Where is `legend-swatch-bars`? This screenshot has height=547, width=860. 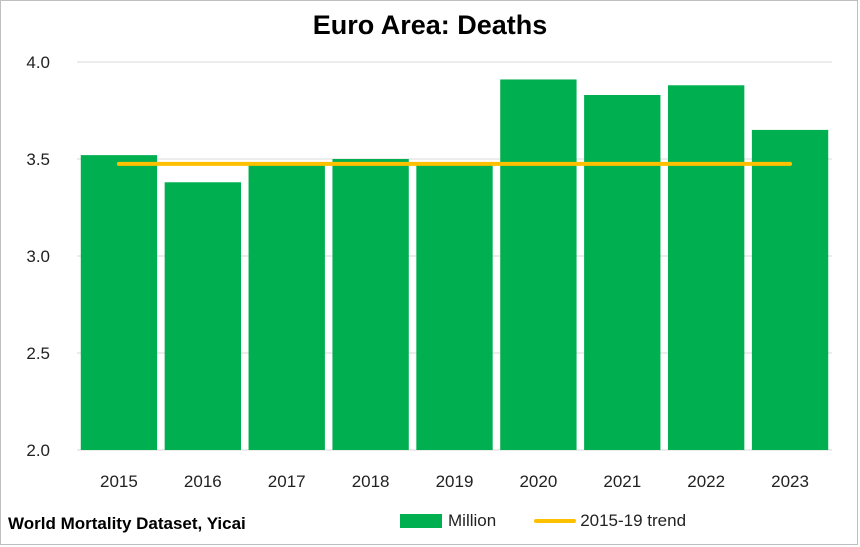
legend-swatch-bars is located at coordinates (421, 521).